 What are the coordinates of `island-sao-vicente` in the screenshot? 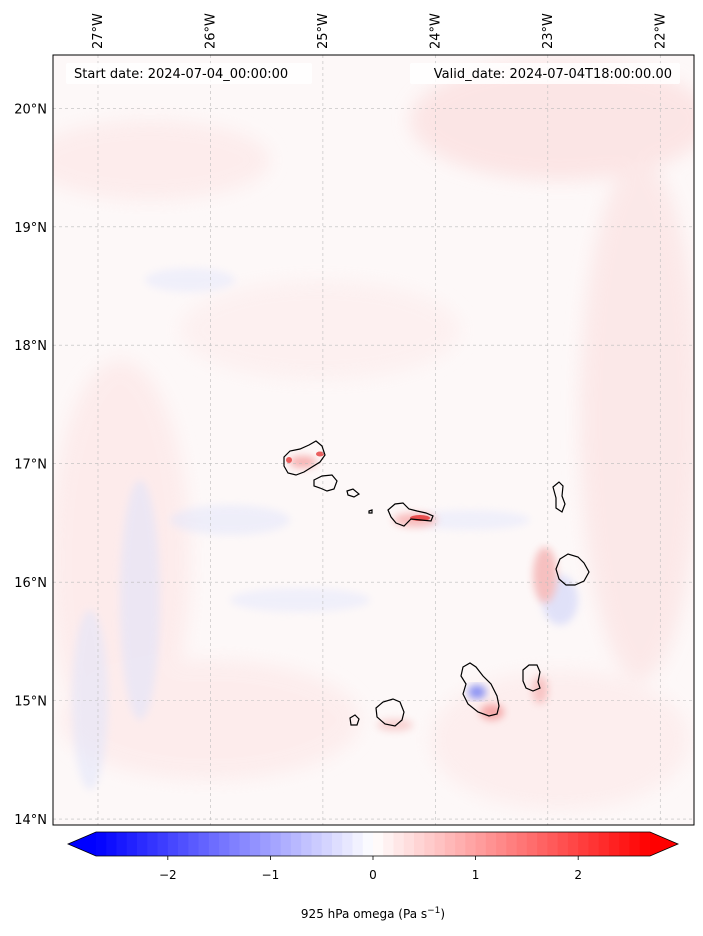 It's located at (325, 483).